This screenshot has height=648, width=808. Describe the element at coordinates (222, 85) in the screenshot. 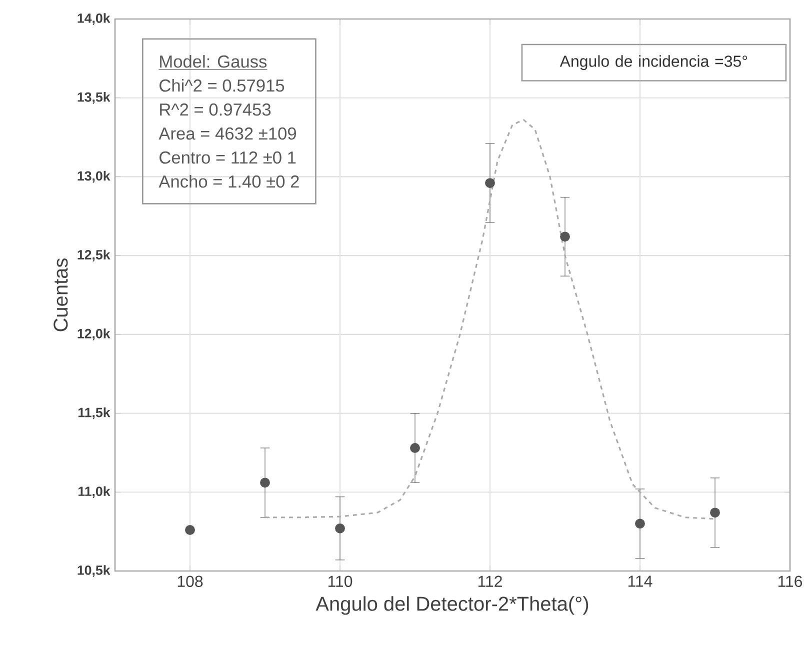

I see `annotation: Chi^2 = 0.57915` at that location.